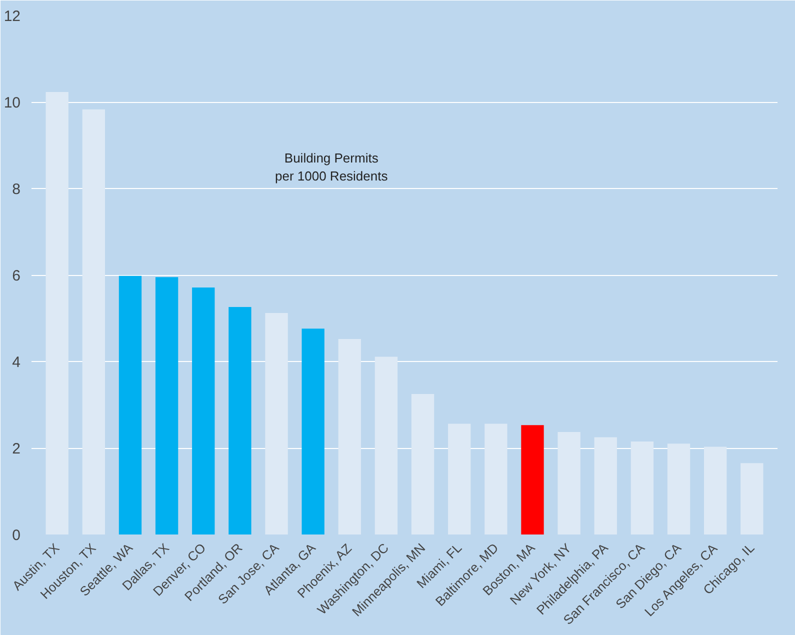 The image size is (795, 635). I want to click on y-tick-label: 4, so click(16, 362).